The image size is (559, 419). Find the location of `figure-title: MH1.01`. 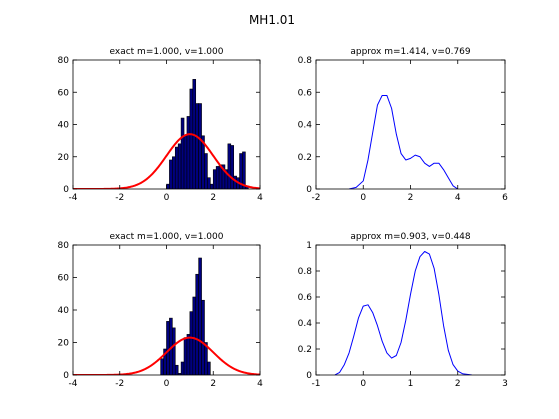

figure-title: MH1.01 is located at coordinates (272, 20).